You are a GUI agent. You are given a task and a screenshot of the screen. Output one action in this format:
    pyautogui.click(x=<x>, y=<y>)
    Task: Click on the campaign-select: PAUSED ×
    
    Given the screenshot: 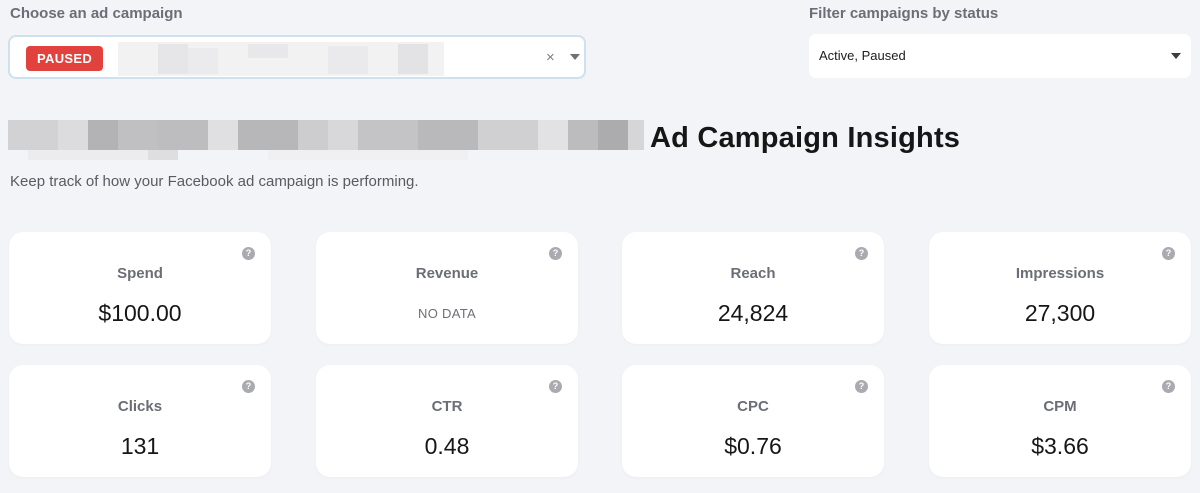 What is the action you would take?
    pyautogui.click(x=297, y=57)
    